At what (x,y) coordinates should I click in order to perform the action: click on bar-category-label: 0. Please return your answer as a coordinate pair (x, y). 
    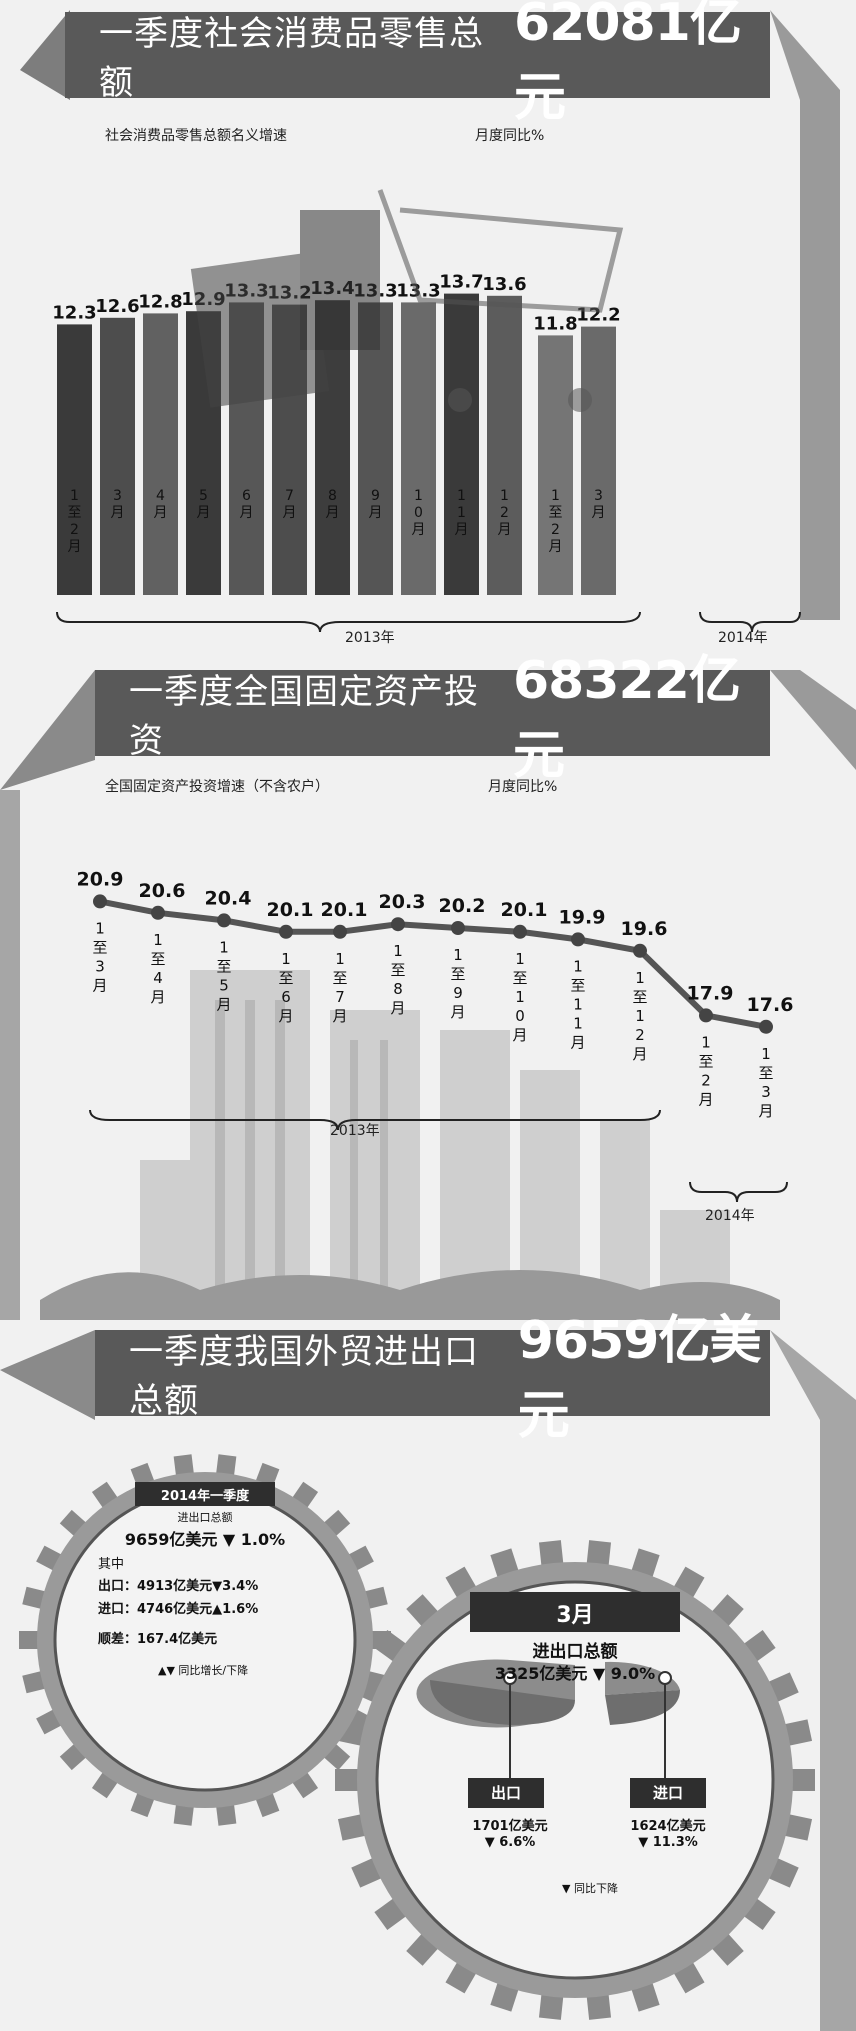
    Looking at the image, I should click on (418, 513).